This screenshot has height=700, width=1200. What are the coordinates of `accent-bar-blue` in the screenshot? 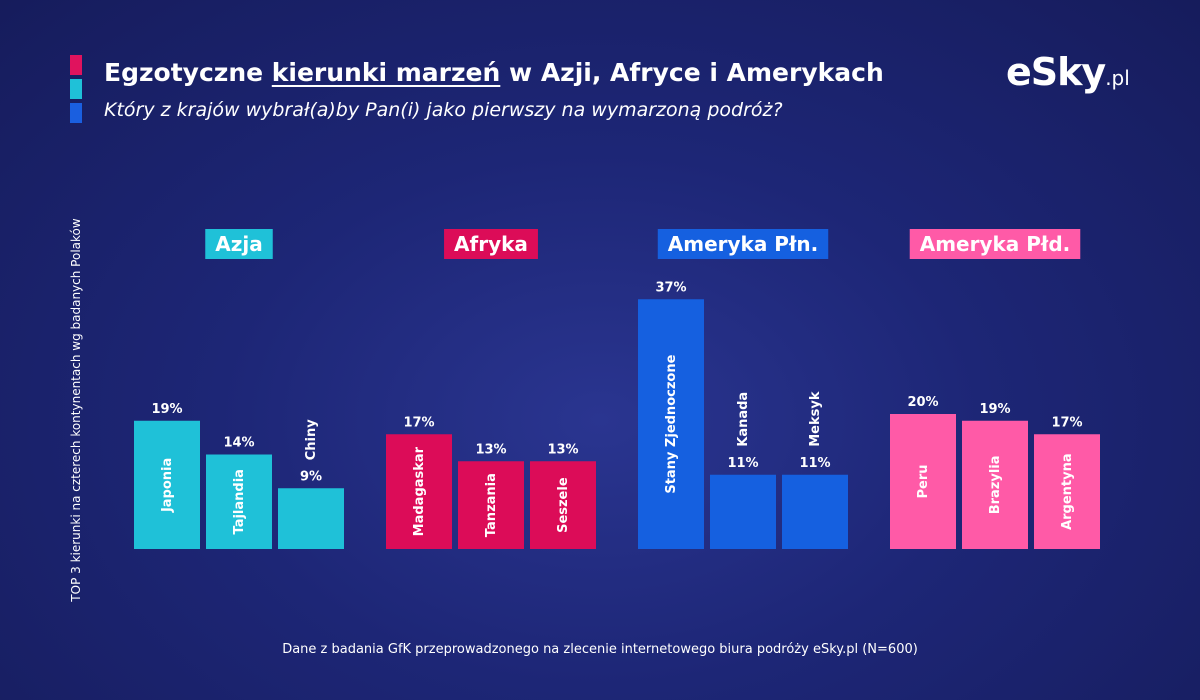 It's located at (76, 113).